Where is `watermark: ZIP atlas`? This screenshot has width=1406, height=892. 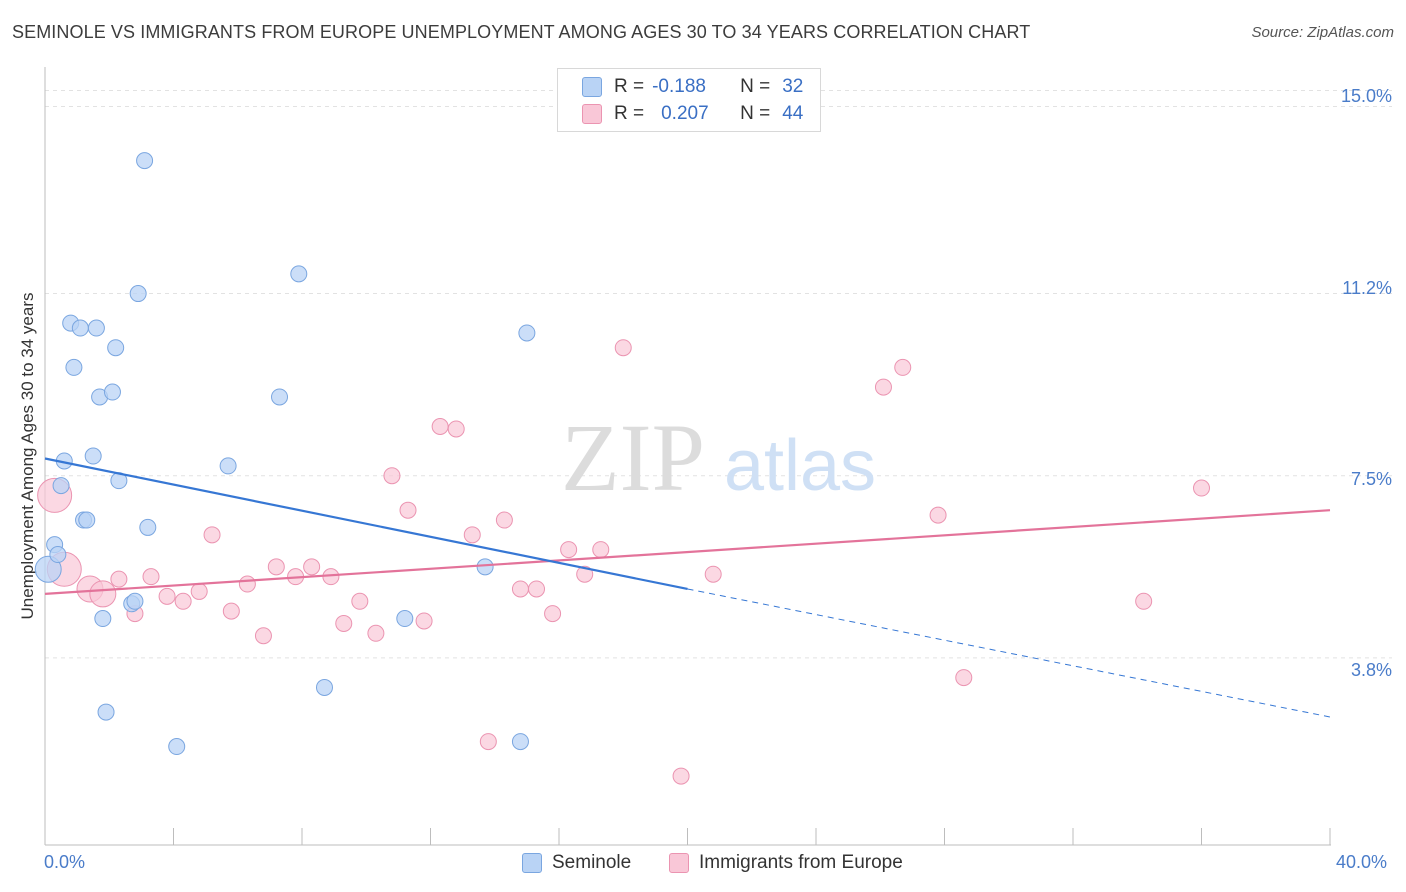 watermark: ZIP atlas is located at coordinates (718, 457).